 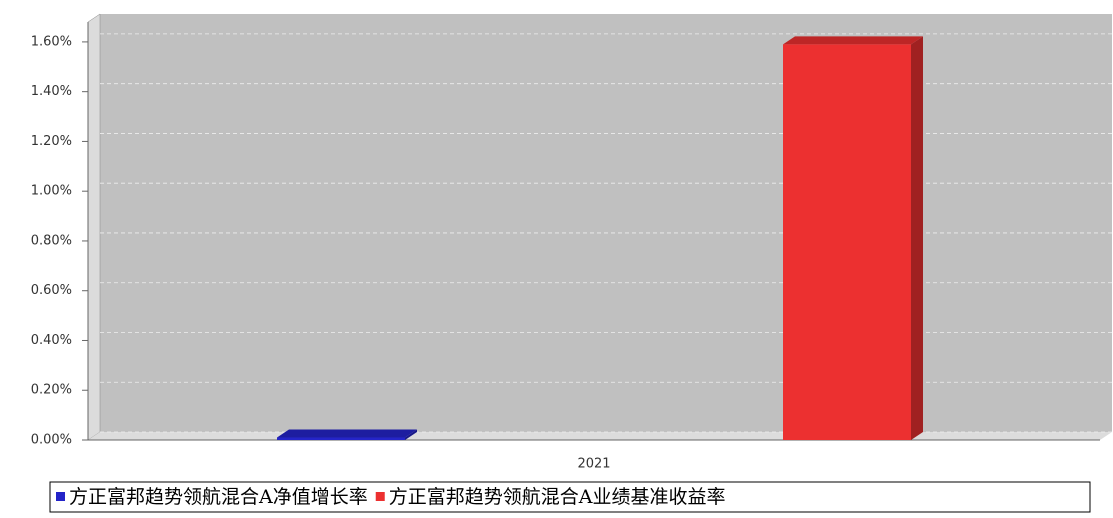 I want to click on y-tick-label: 0.20%, so click(x=51, y=390).